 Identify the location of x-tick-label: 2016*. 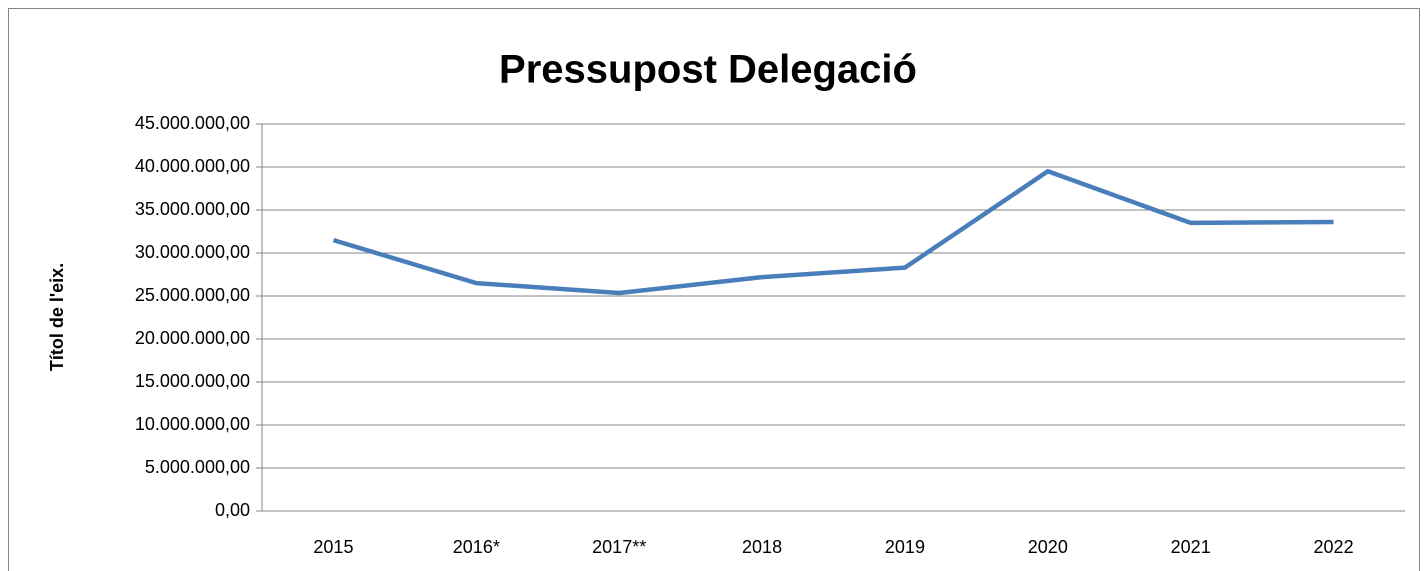
(476, 547).